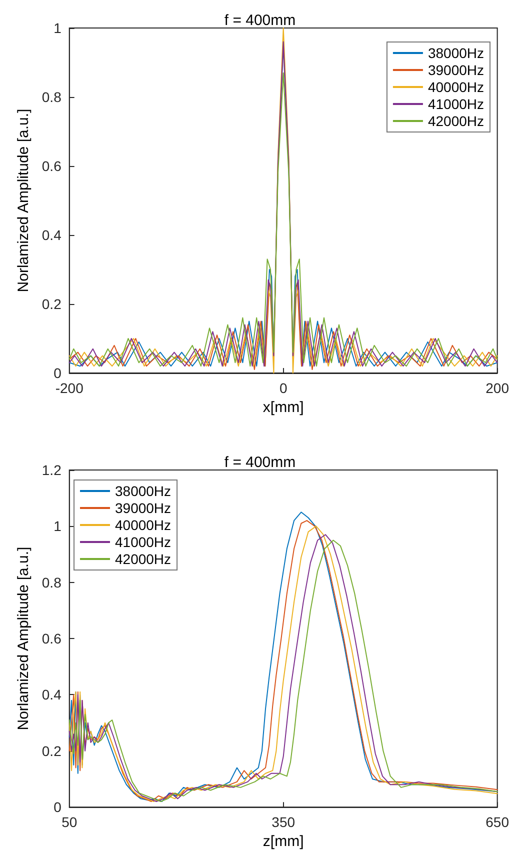 Image resolution: width=520 pixels, height=862 pixels. What do you see at coordinates (283, 388) in the screenshot?
I see `x-tick-label: 0` at bounding box center [283, 388].